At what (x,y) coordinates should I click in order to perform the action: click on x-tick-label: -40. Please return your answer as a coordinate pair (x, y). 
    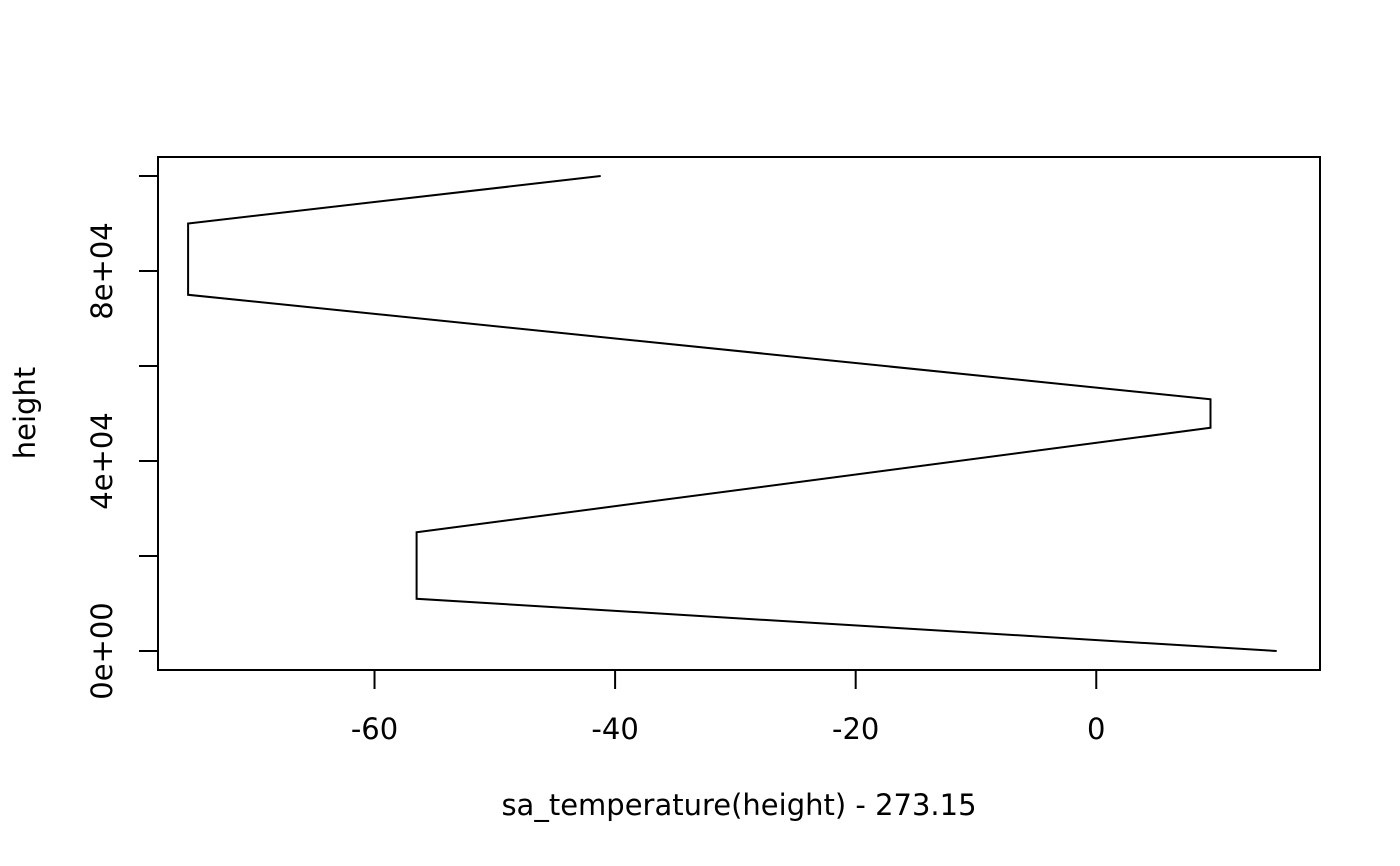
    Looking at the image, I should click on (614, 729).